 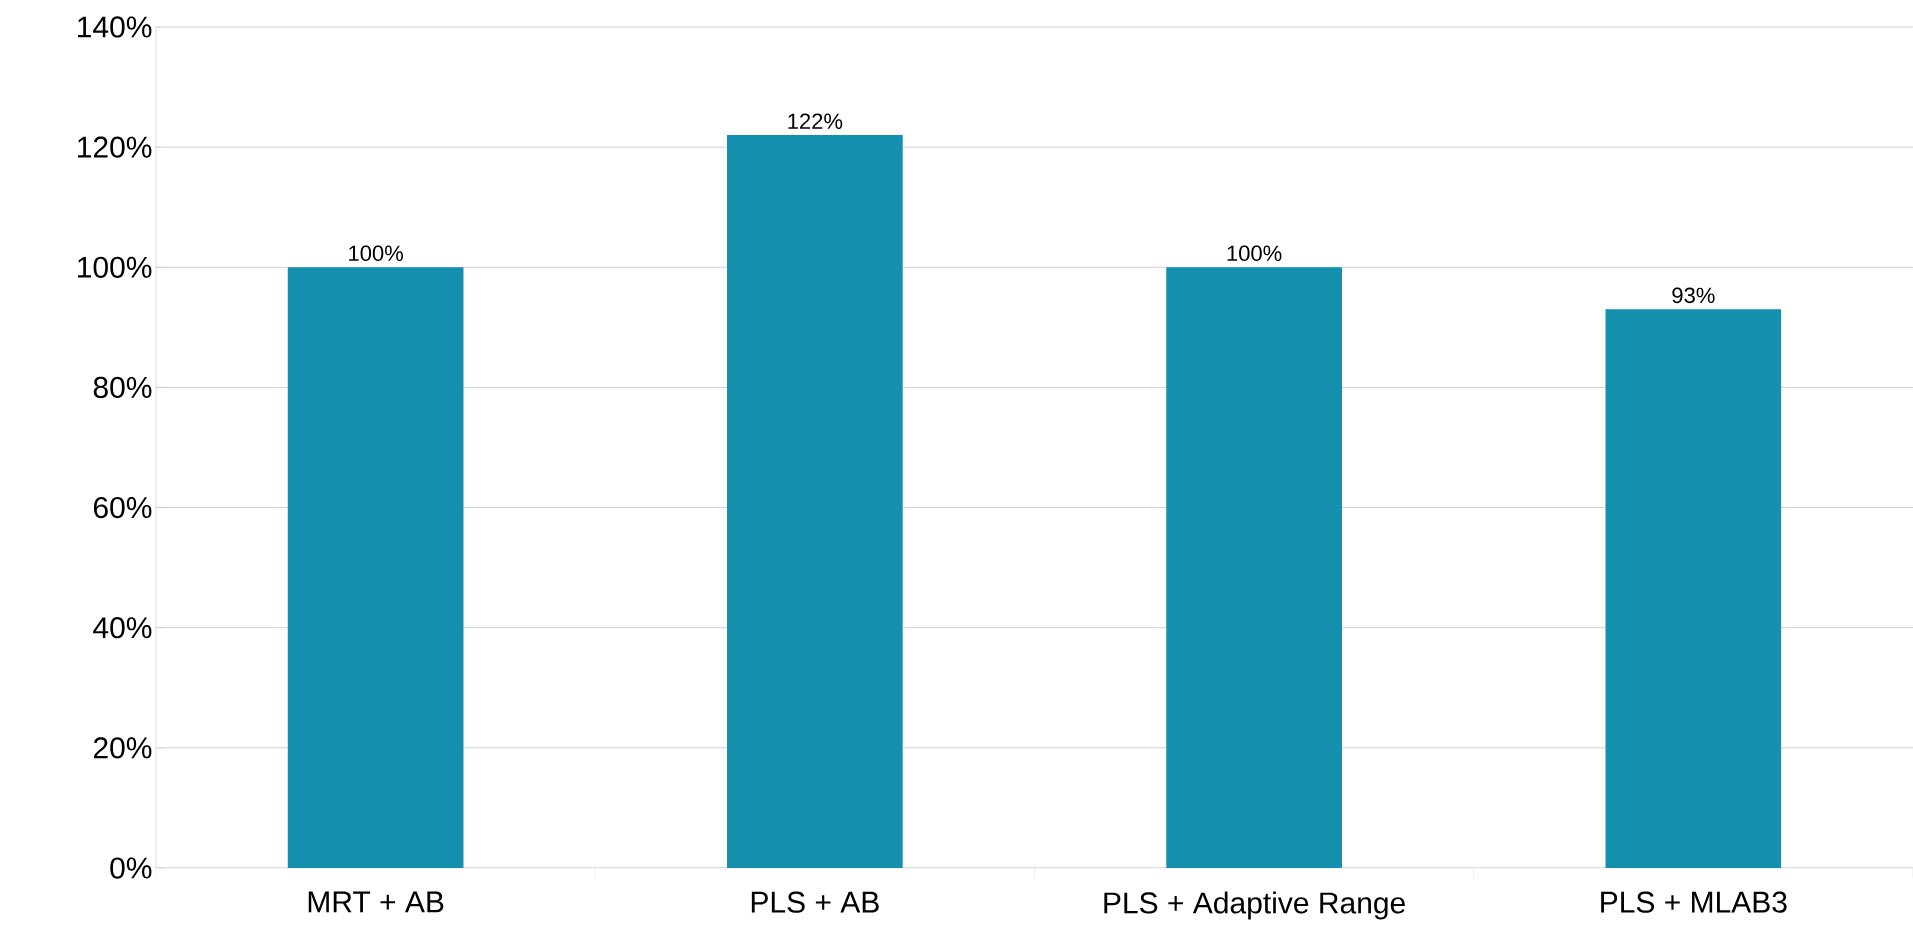 I want to click on y-tick-label: 140%, so click(x=115, y=27).